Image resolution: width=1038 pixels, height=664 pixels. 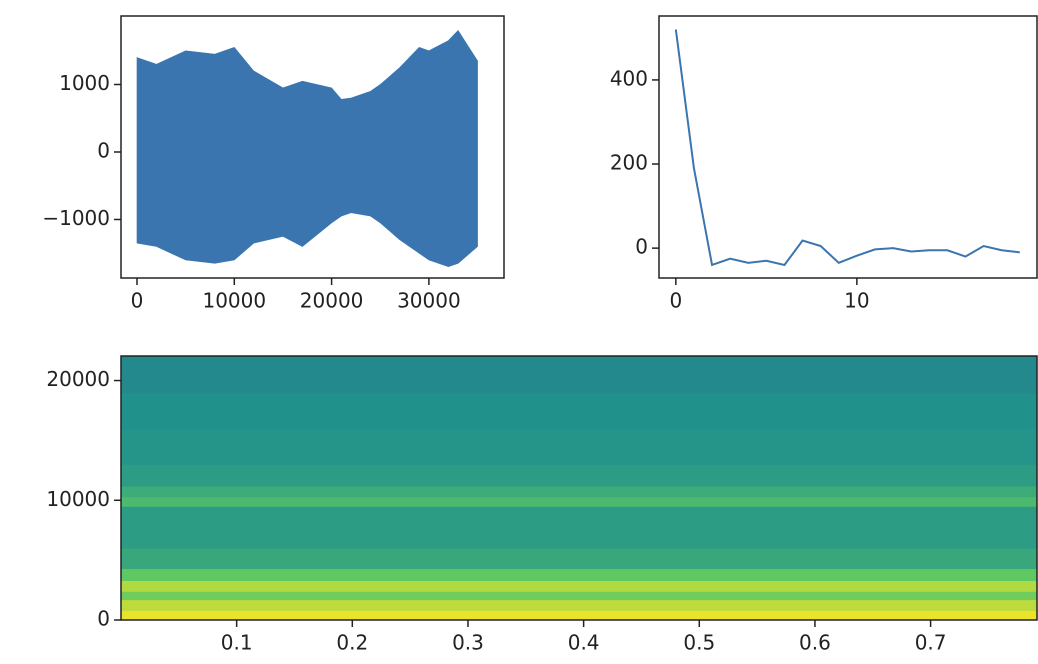 What do you see at coordinates (78, 379) in the screenshot?
I see `y-tick-label: 20000` at bounding box center [78, 379].